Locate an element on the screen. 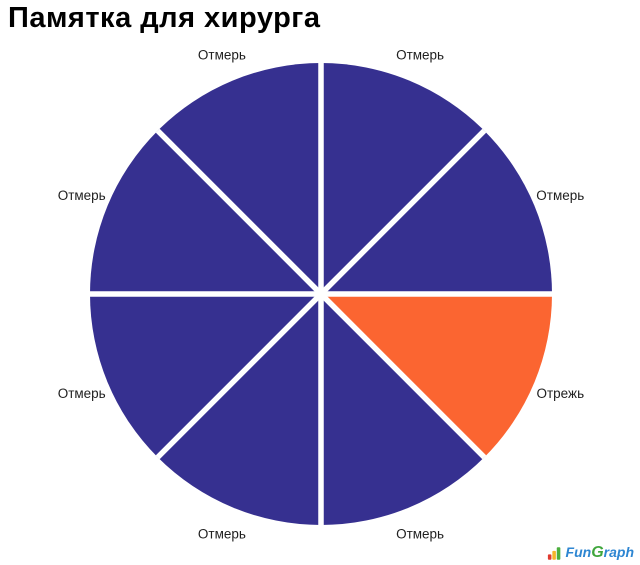  slice-label-6: Отмерь is located at coordinates (82, 195).